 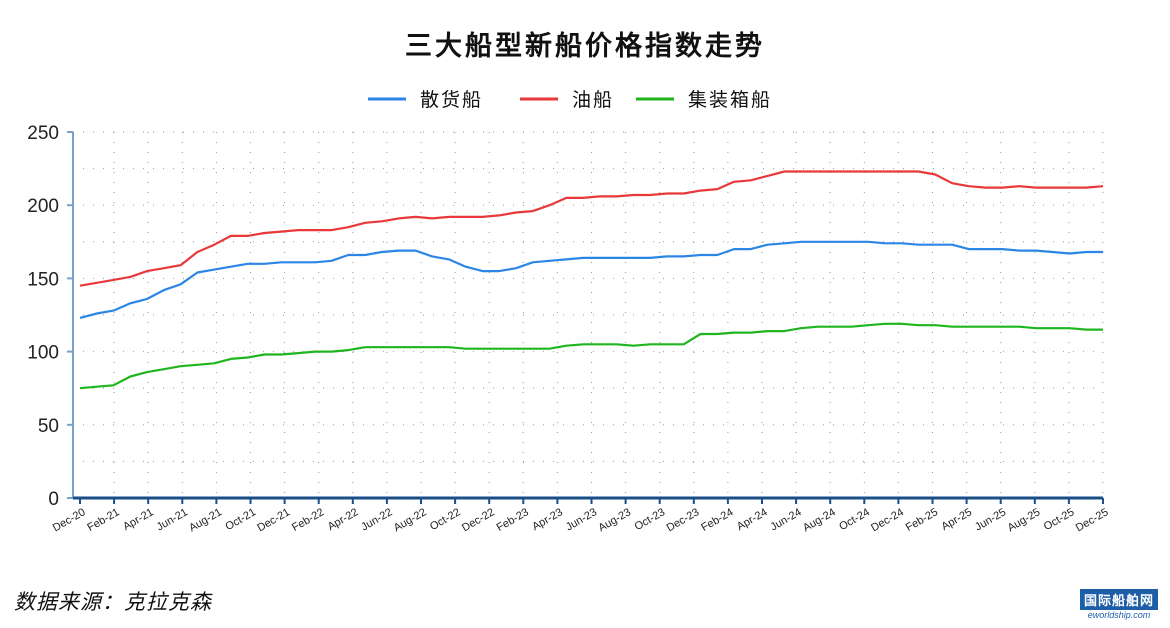 What do you see at coordinates (1119, 615) in the screenshot?
I see `logo-sub-text: eworldship.com` at bounding box center [1119, 615].